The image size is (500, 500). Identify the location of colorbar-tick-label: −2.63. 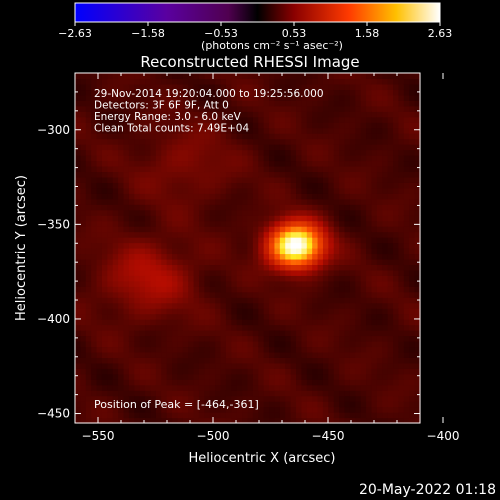
(75, 33).